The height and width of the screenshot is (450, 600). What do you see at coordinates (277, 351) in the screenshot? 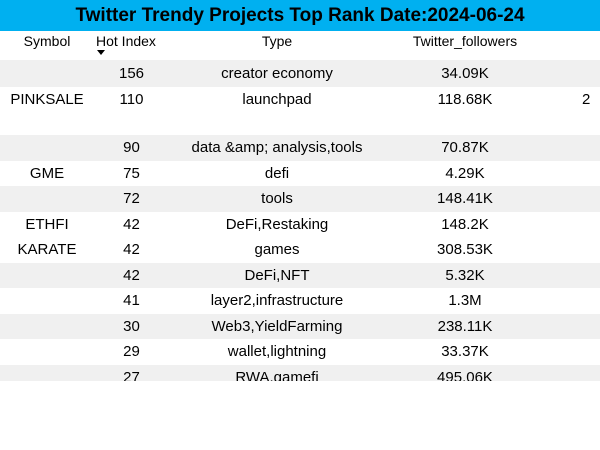
I see `cell-type: wallet,lightning` at bounding box center [277, 351].